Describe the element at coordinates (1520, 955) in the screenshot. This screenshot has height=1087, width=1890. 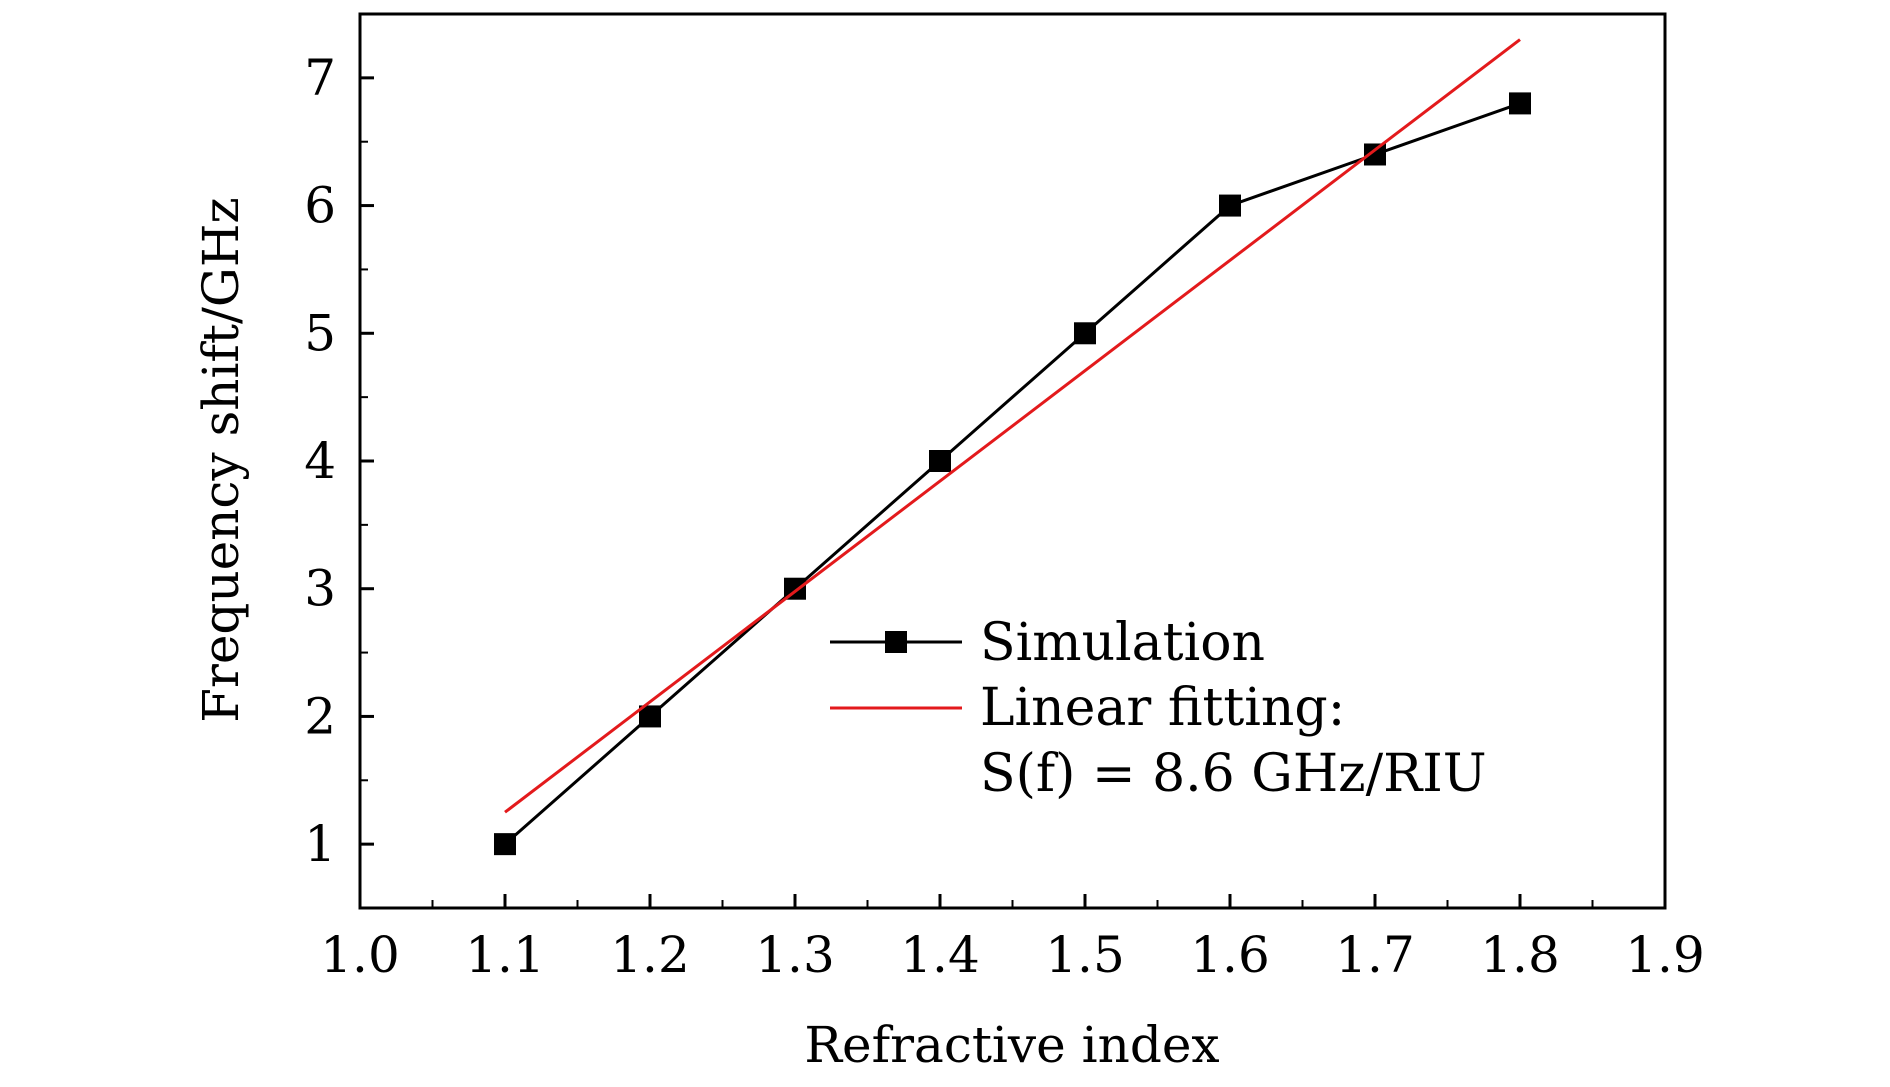
I see `x-tick-label: 1.8` at that location.